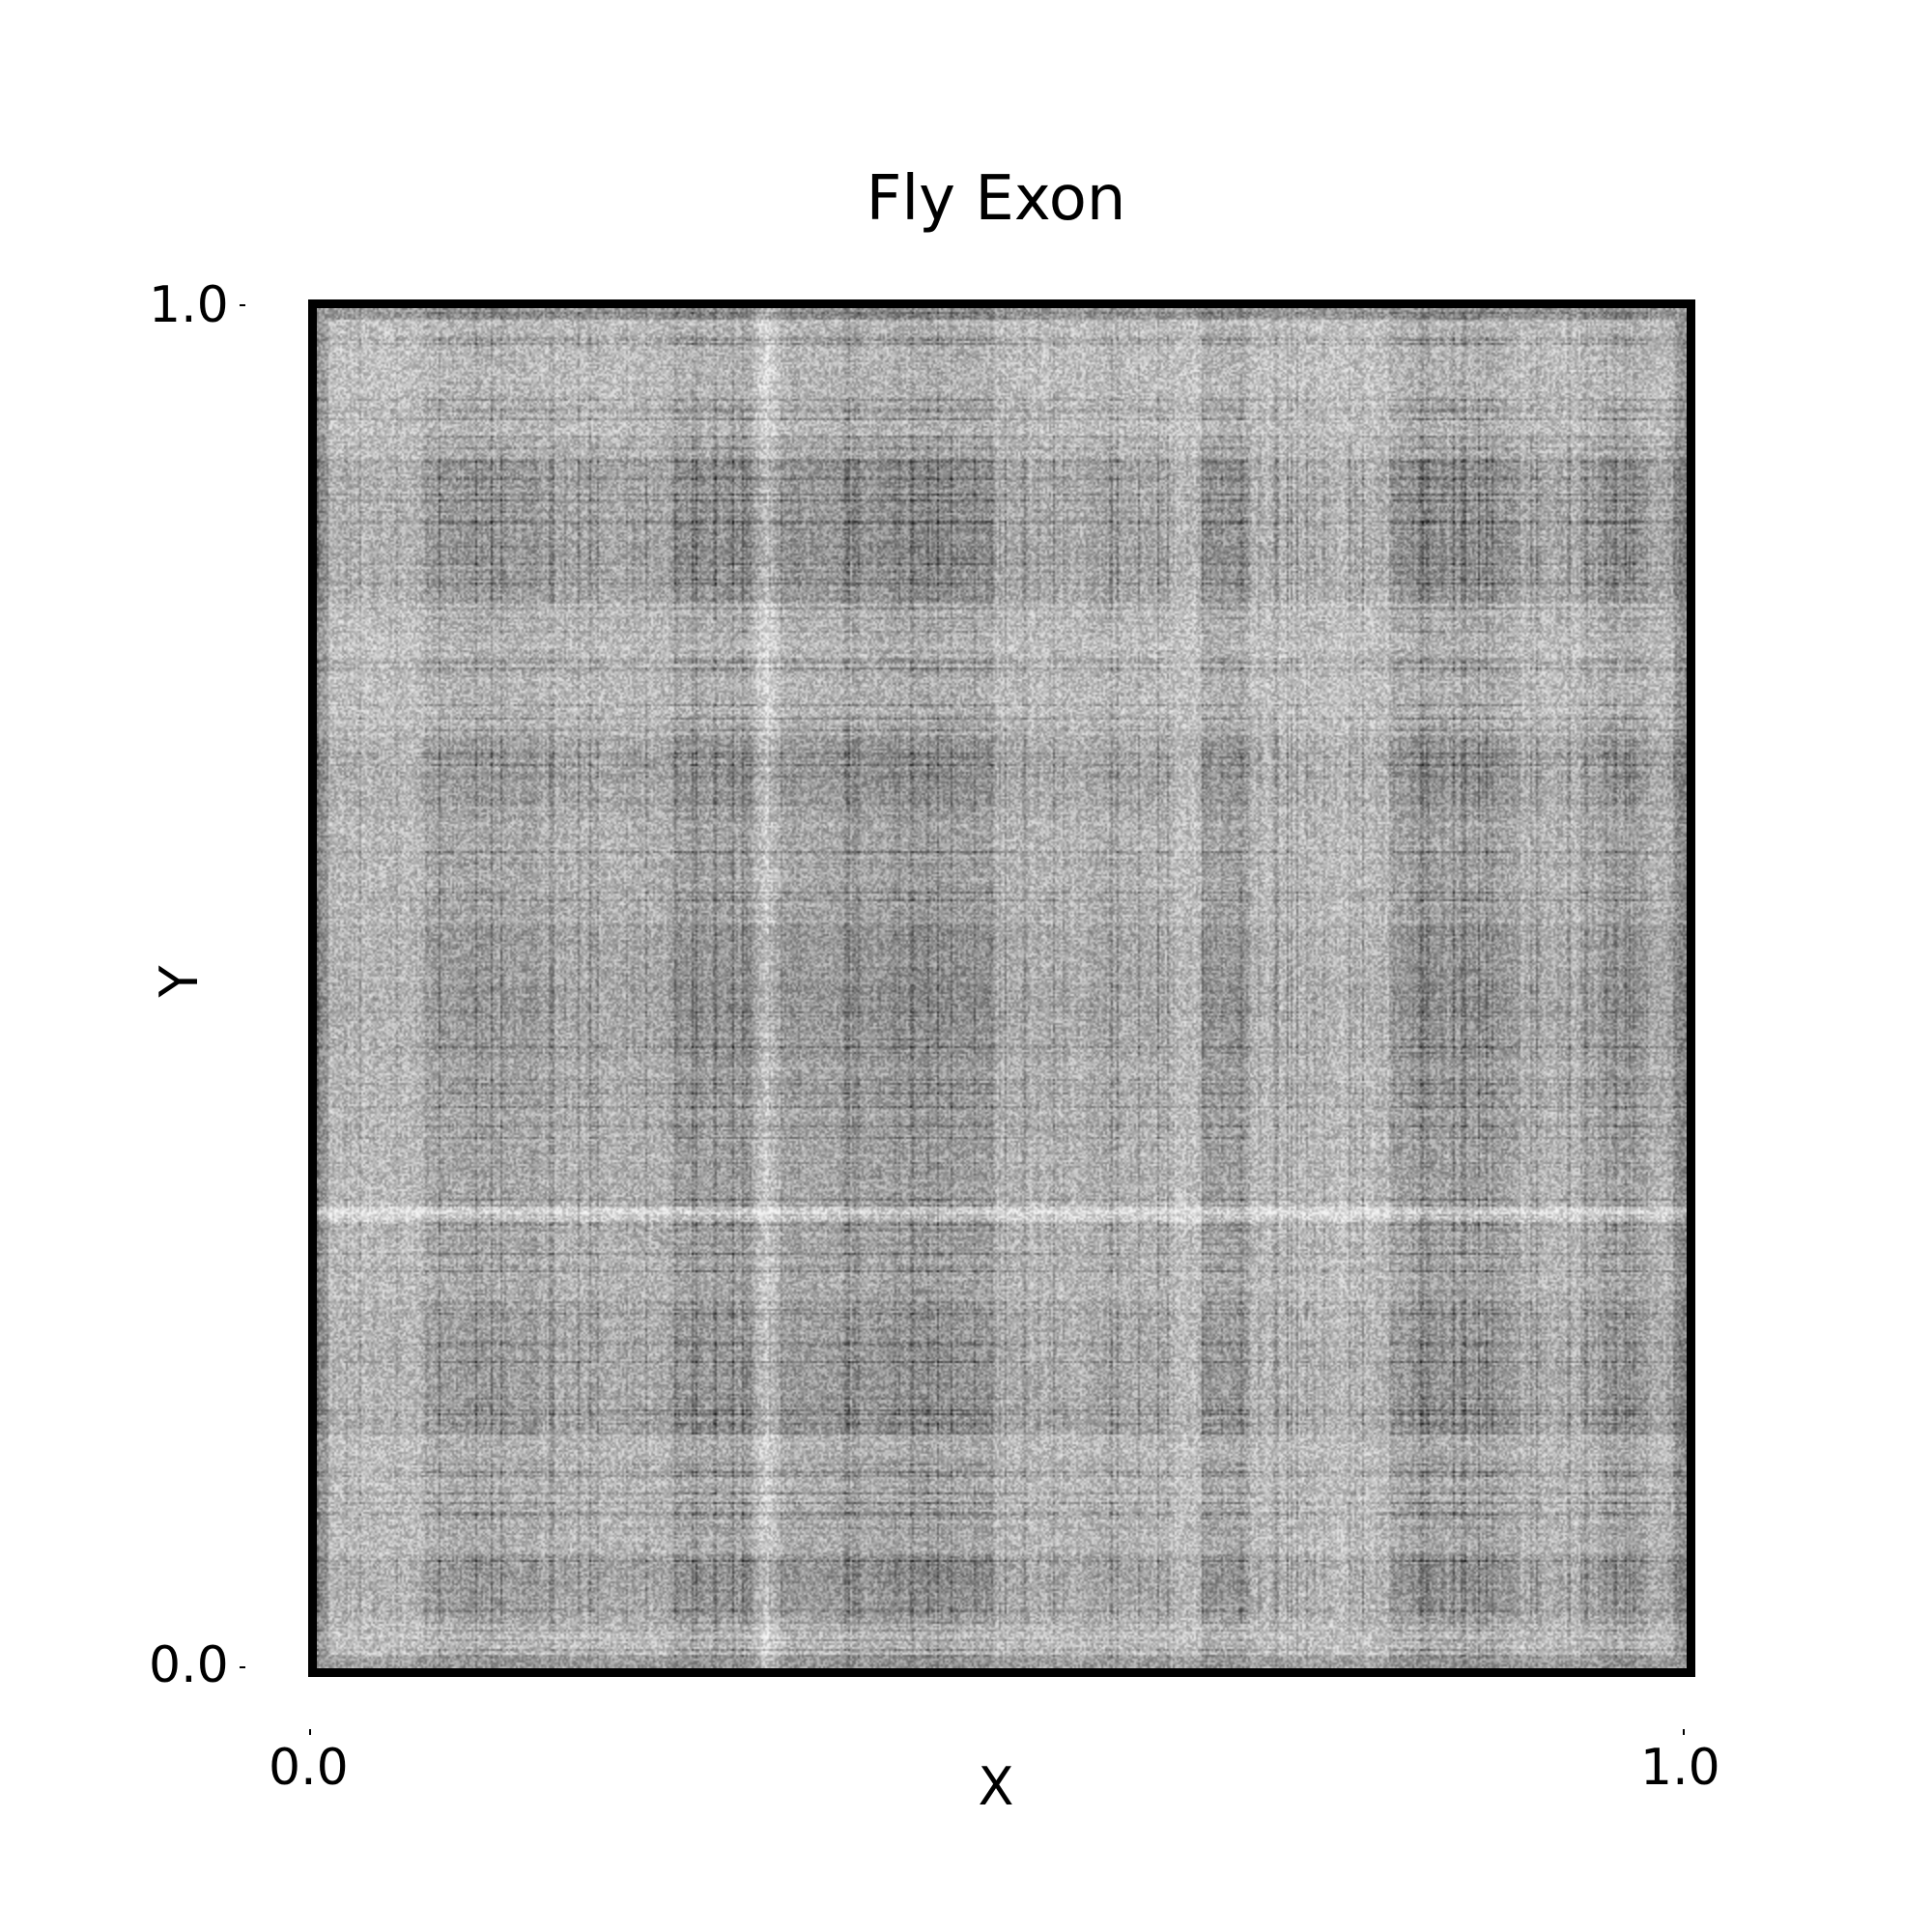  I want to click on y-tick-label-min: 0.0, so click(189, 1665).